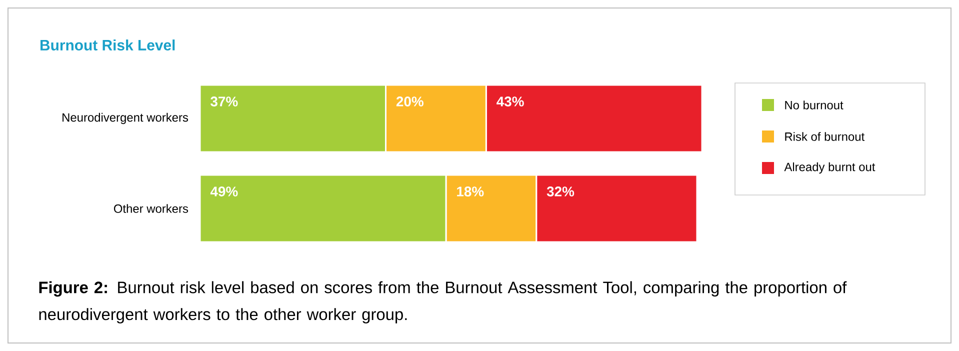 The height and width of the screenshot is (351, 959). What do you see at coordinates (510, 101) in the screenshot?
I see `data-label: 43%` at bounding box center [510, 101].